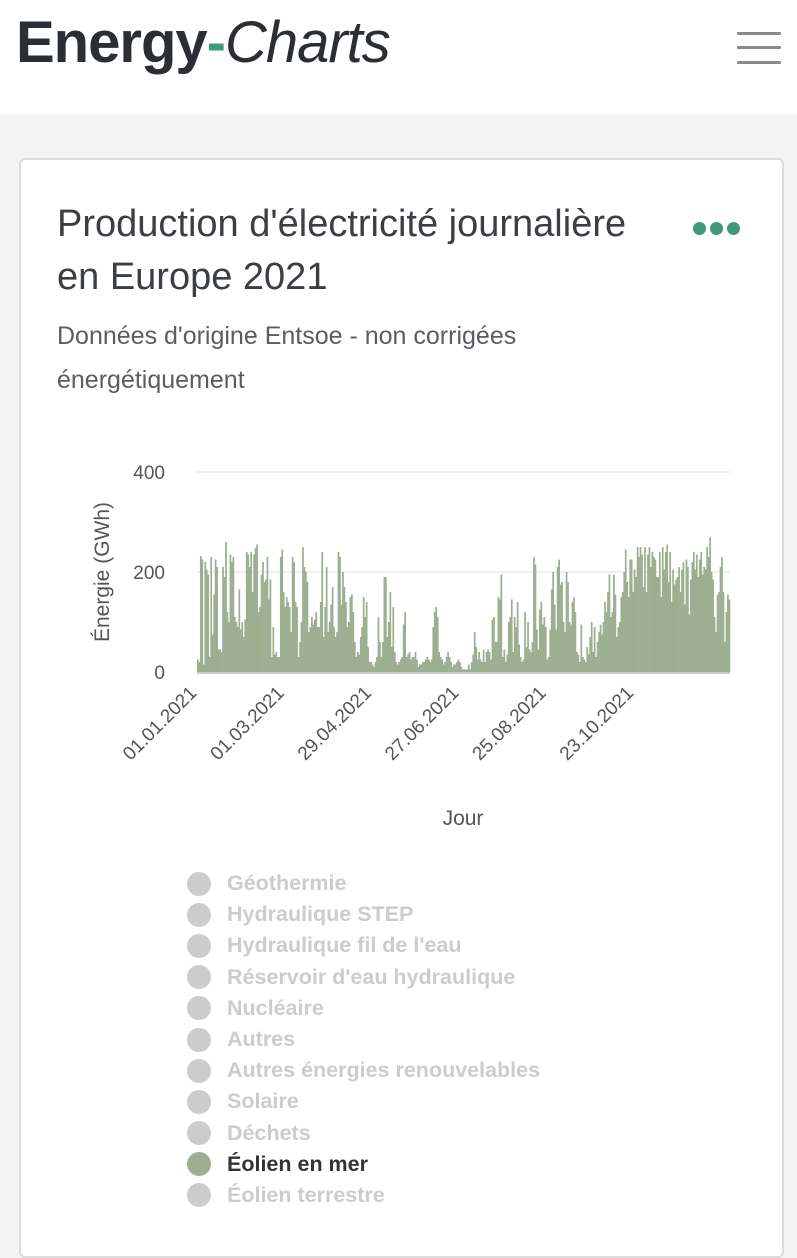 This screenshot has width=797, height=1258. Describe the element at coordinates (467, 883) in the screenshot. I see `legend-item: Géothermie` at that location.